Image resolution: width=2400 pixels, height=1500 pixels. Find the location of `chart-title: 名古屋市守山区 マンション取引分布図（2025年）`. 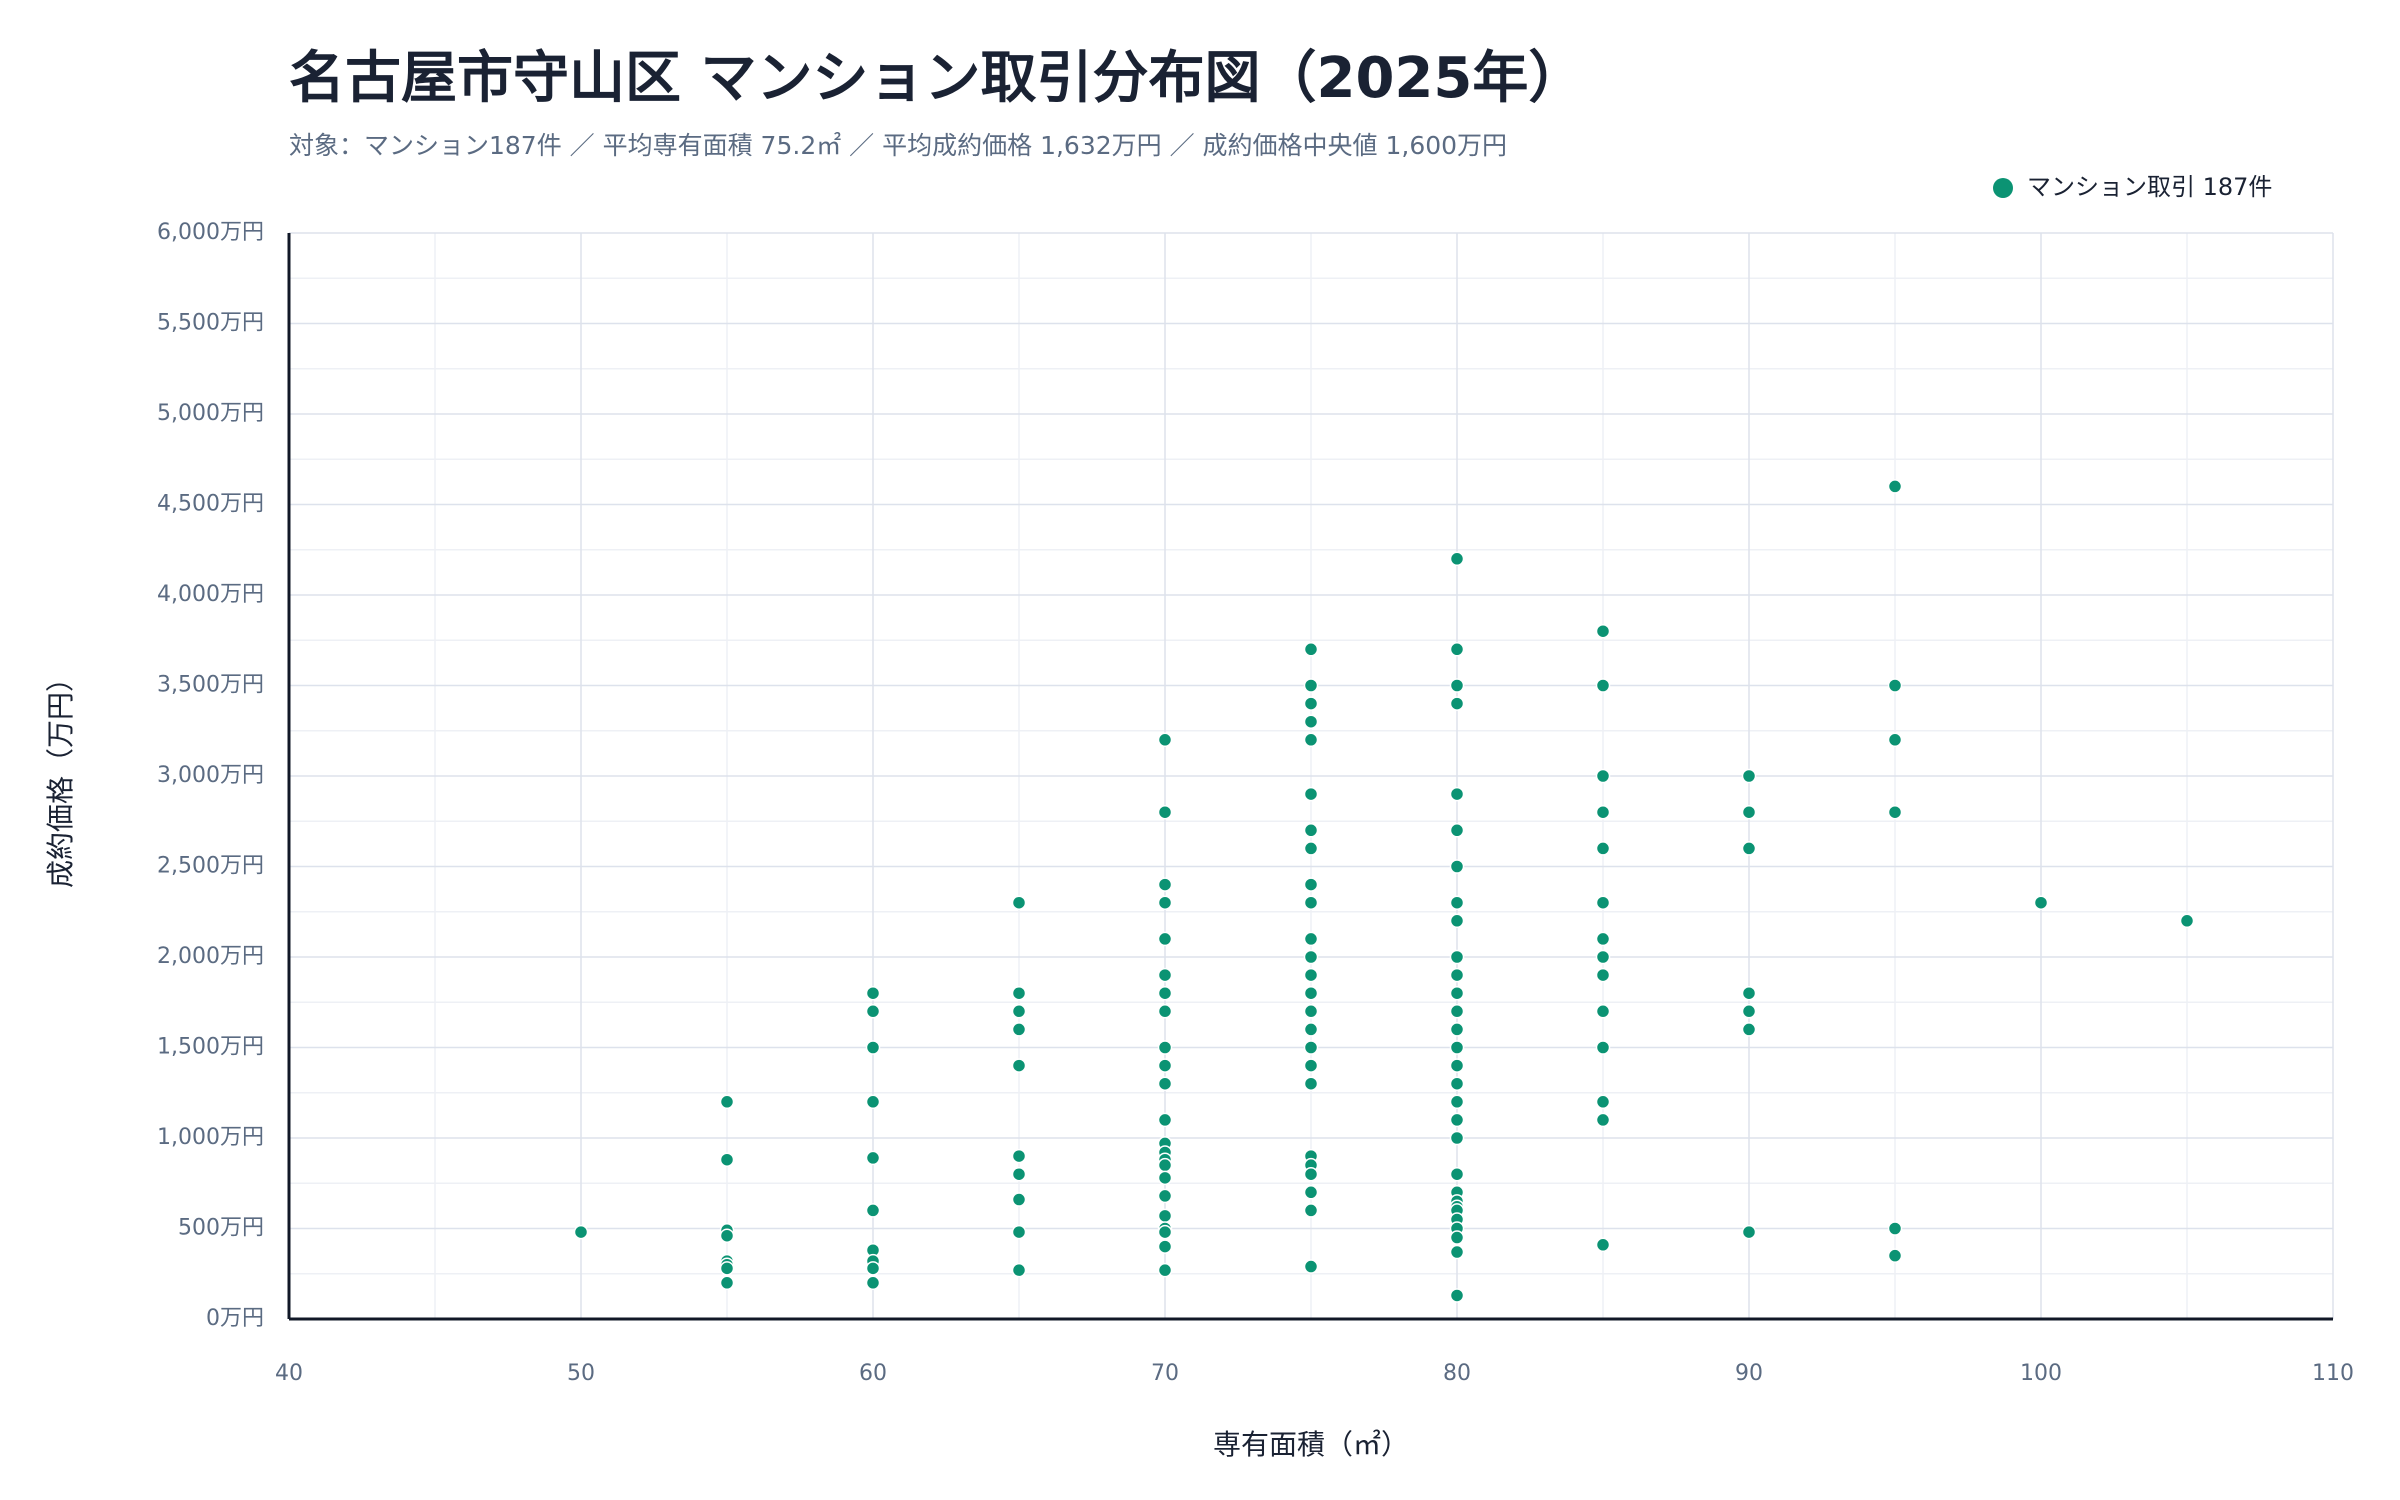

chart-title: 名古屋市守山区 マンション取引分布図（2025年） is located at coordinates (936, 78).